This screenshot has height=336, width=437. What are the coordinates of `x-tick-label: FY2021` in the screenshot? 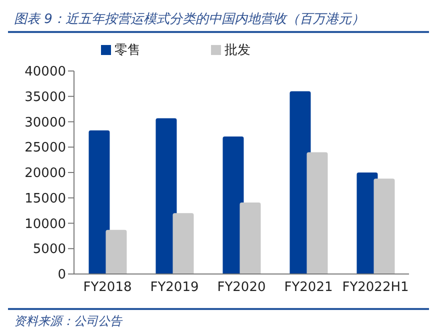 It's located at (308, 288).